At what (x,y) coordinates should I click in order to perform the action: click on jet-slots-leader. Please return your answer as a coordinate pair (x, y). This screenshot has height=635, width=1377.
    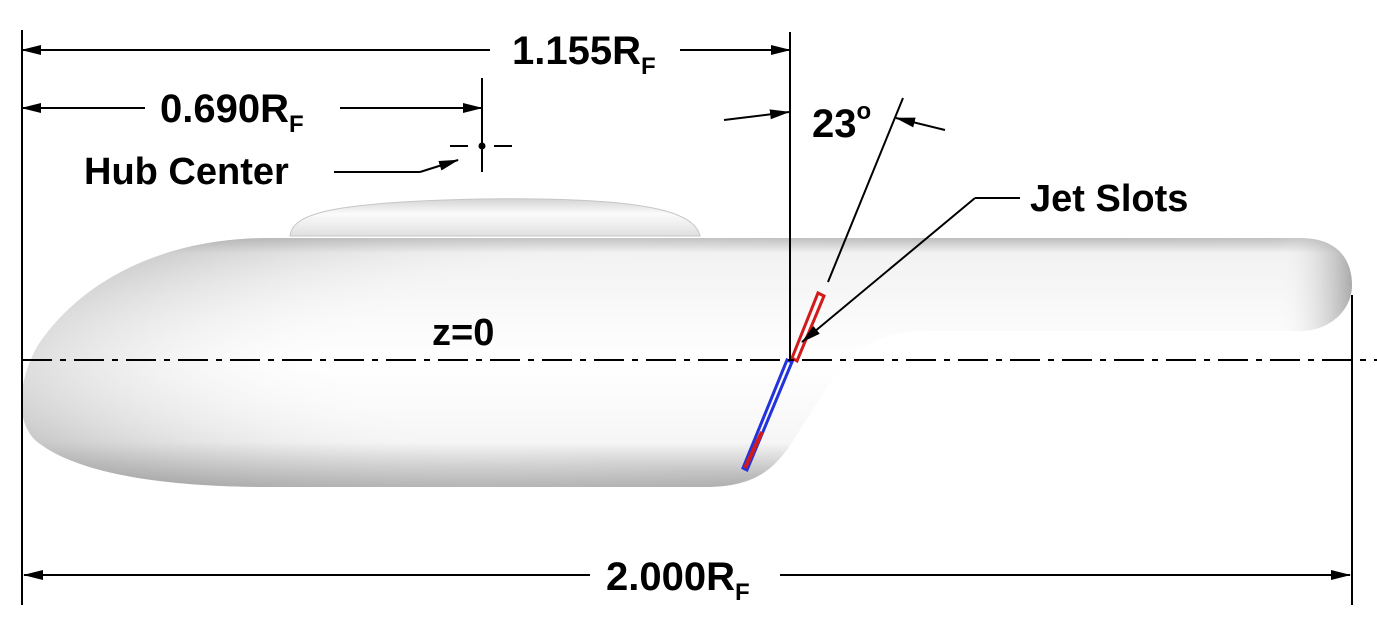
    Looking at the image, I should click on (910, 270).